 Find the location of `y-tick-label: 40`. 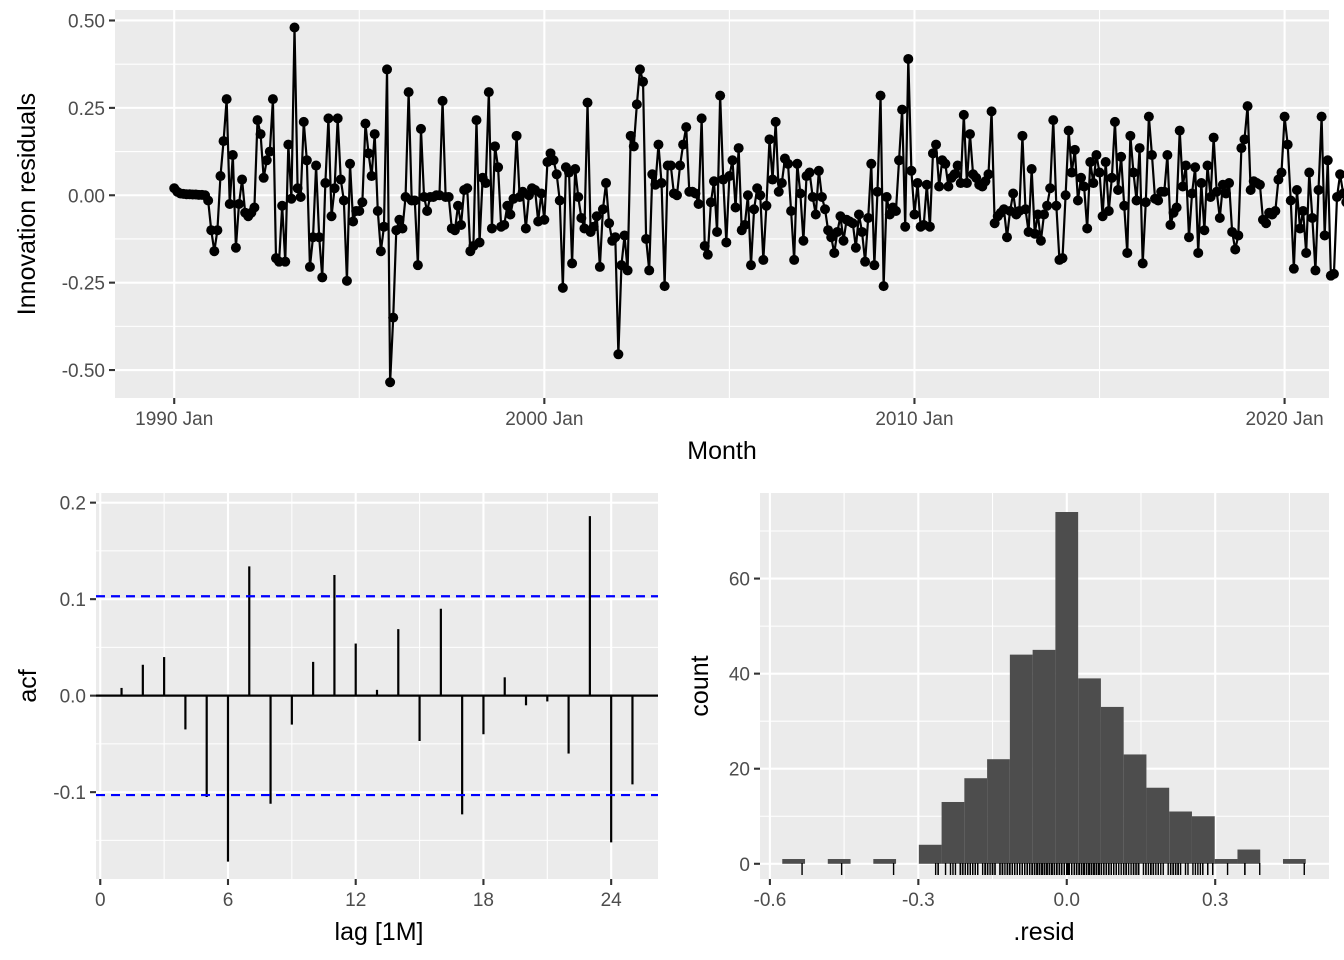

y-tick-label: 40 is located at coordinates (739, 675).